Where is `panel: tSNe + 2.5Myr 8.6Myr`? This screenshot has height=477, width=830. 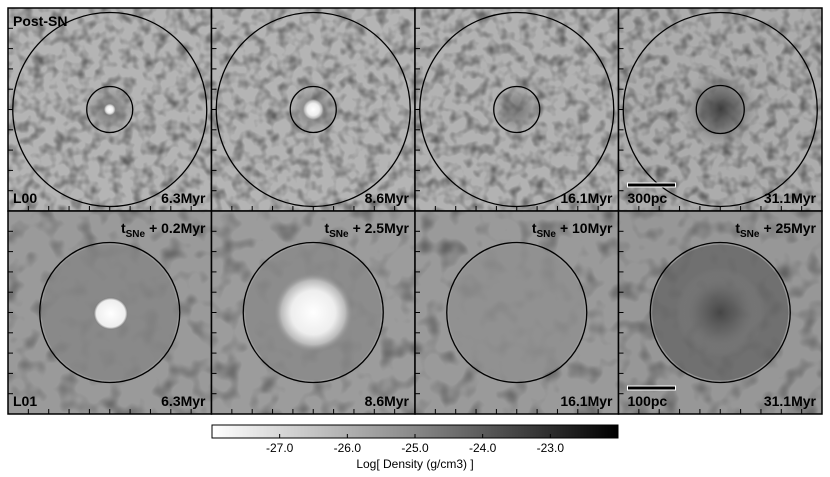 panel: tSNe + 2.5Myr 8.6Myr is located at coordinates (313, 312).